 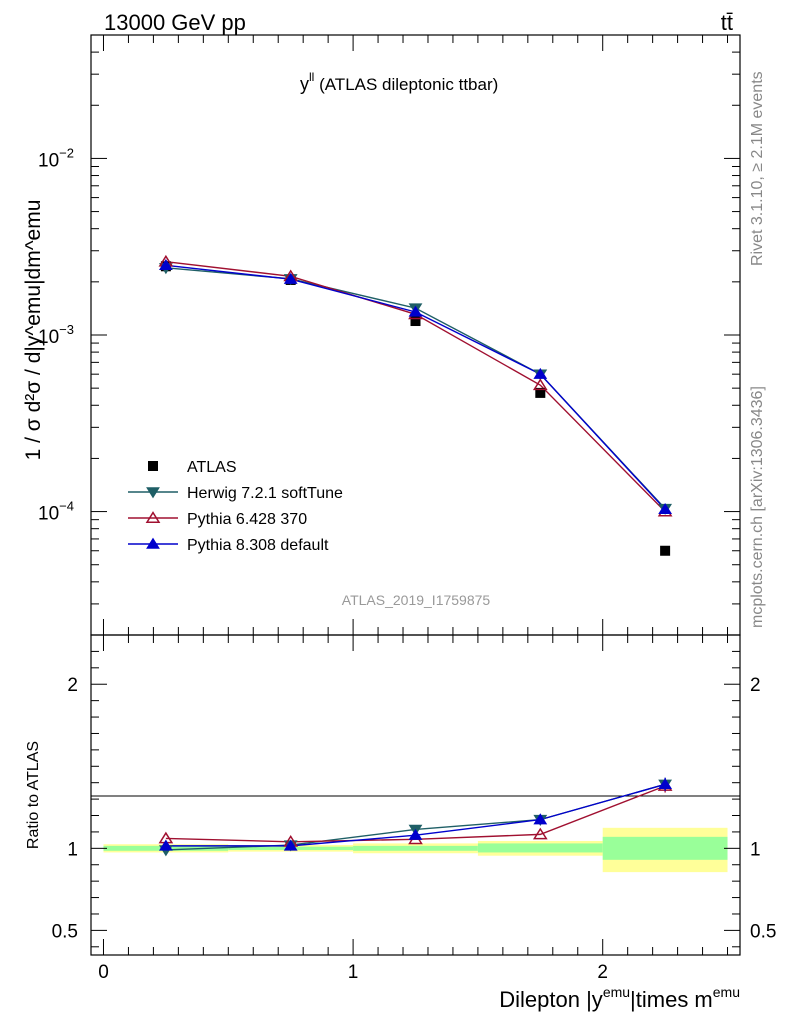 I want to click on ratio-series-points, so click(x=415, y=817).